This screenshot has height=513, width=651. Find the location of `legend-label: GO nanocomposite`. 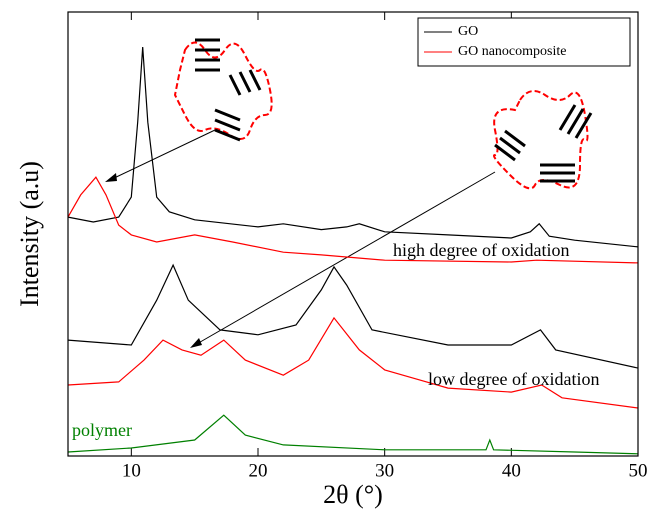

legend-label: GO nanocomposite is located at coordinates (512, 51).